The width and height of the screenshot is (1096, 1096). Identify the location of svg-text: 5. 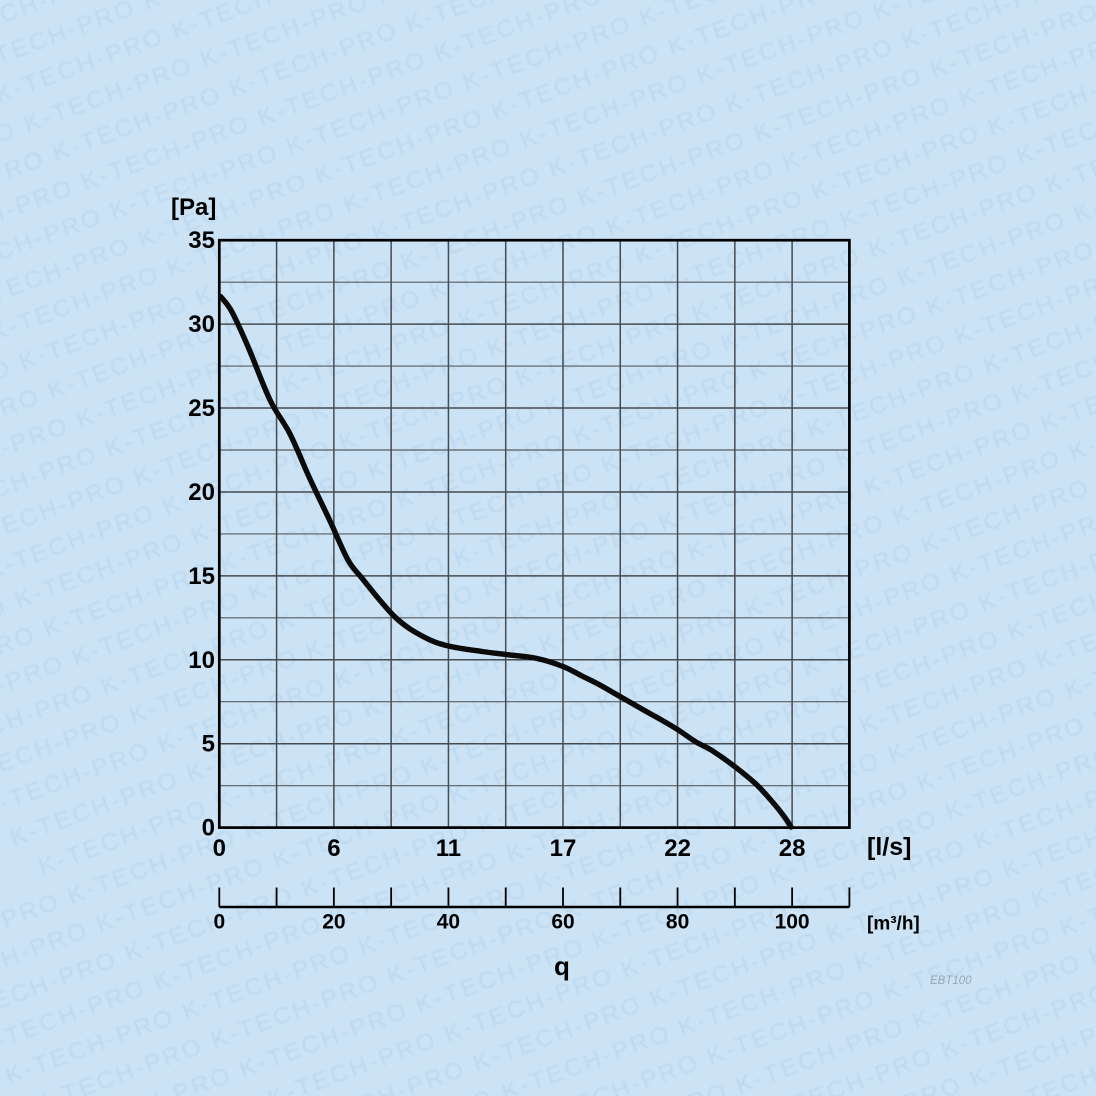
(208, 744).